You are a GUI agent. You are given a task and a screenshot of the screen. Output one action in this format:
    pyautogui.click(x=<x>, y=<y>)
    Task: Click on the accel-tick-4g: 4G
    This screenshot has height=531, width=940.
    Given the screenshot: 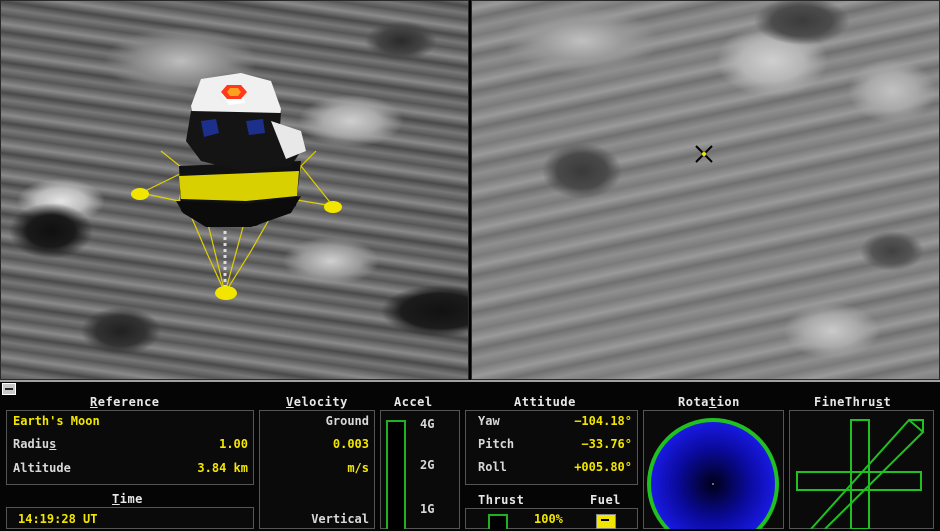 What is the action you would take?
    pyautogui.click(x=427, y=424)
    